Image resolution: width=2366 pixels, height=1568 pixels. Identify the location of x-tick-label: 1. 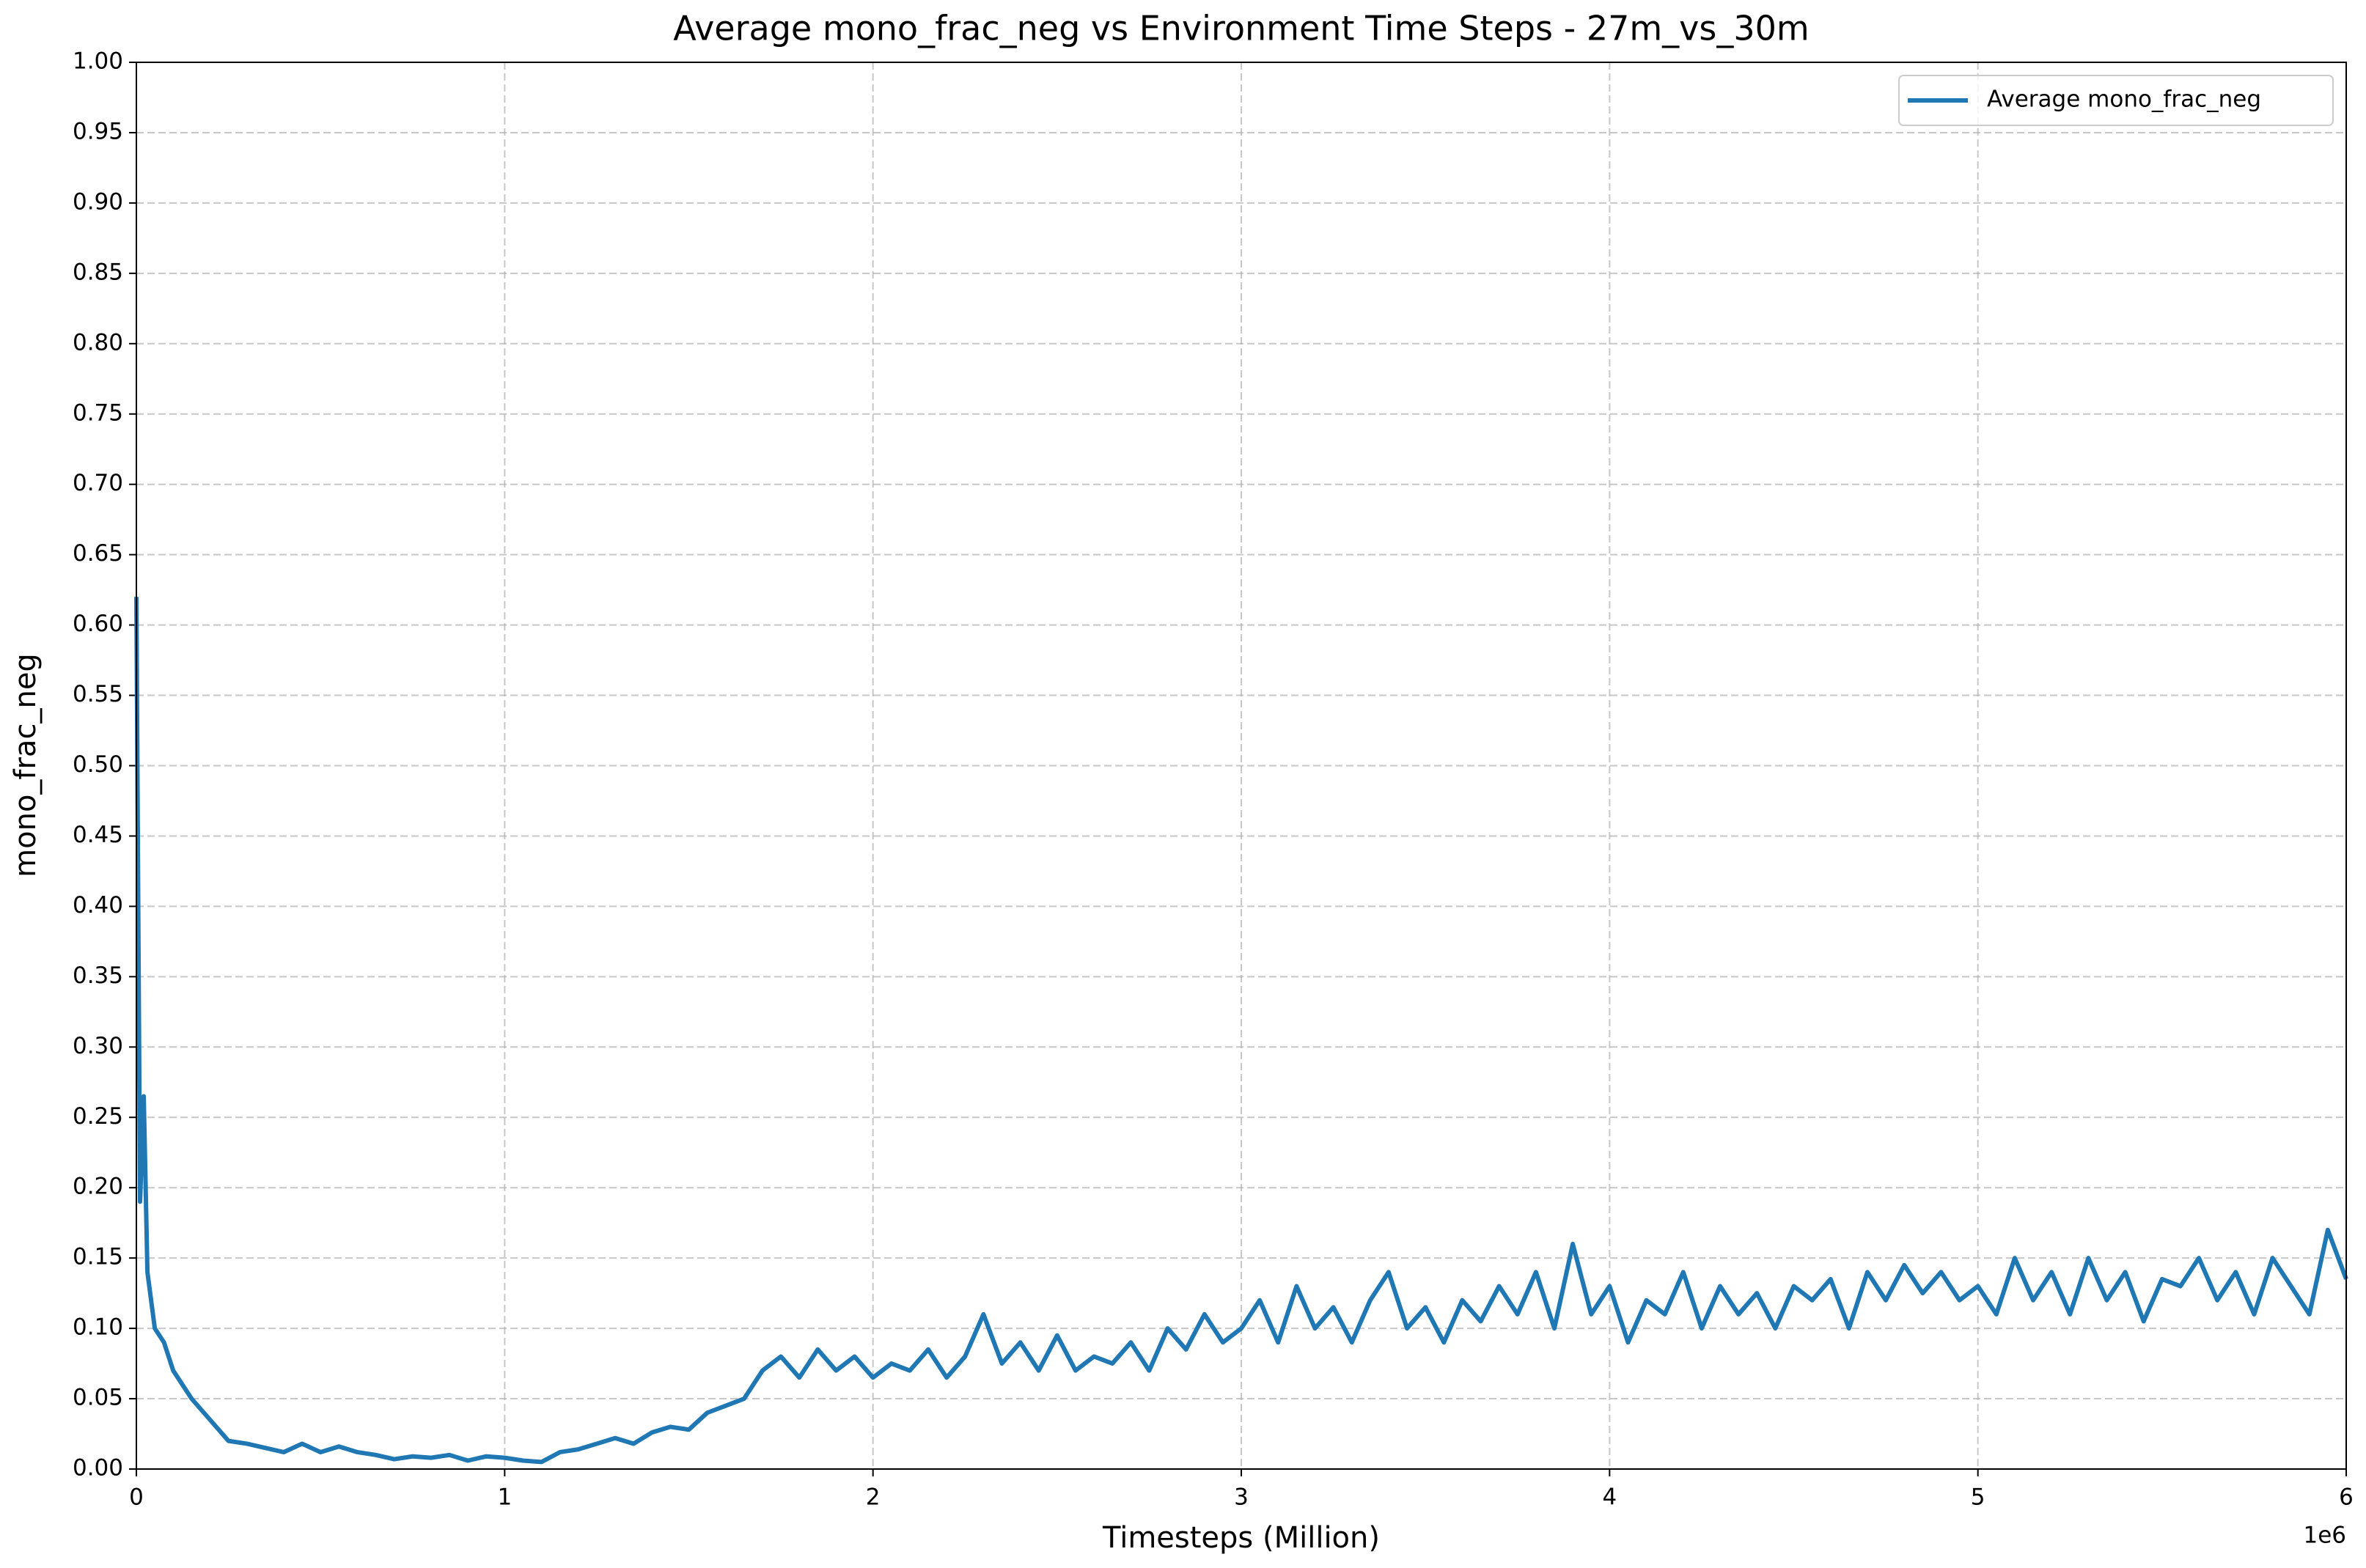
(504, 1497).